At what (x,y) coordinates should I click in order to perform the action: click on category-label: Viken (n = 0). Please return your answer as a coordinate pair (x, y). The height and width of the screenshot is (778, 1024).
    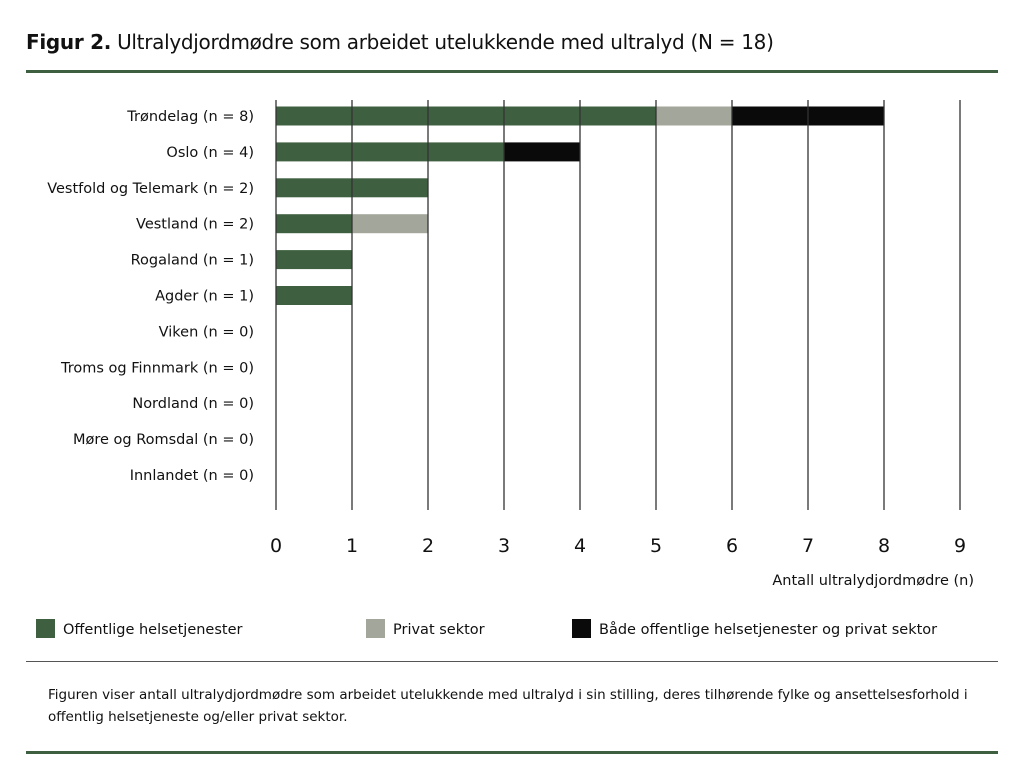
    Looking at the image, I should click on (206, 332).